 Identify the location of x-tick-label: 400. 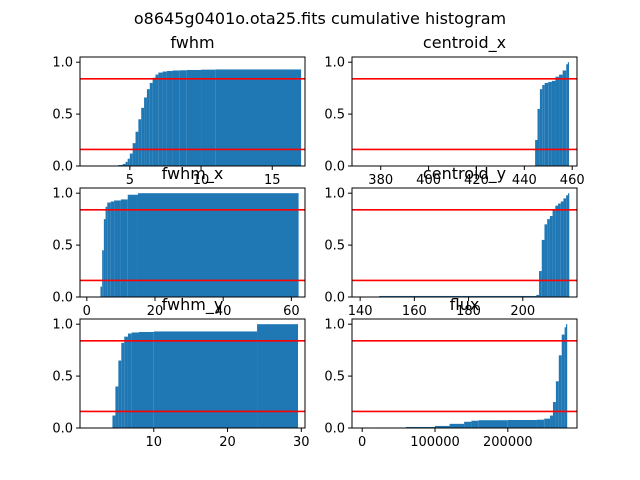
(428, 180).